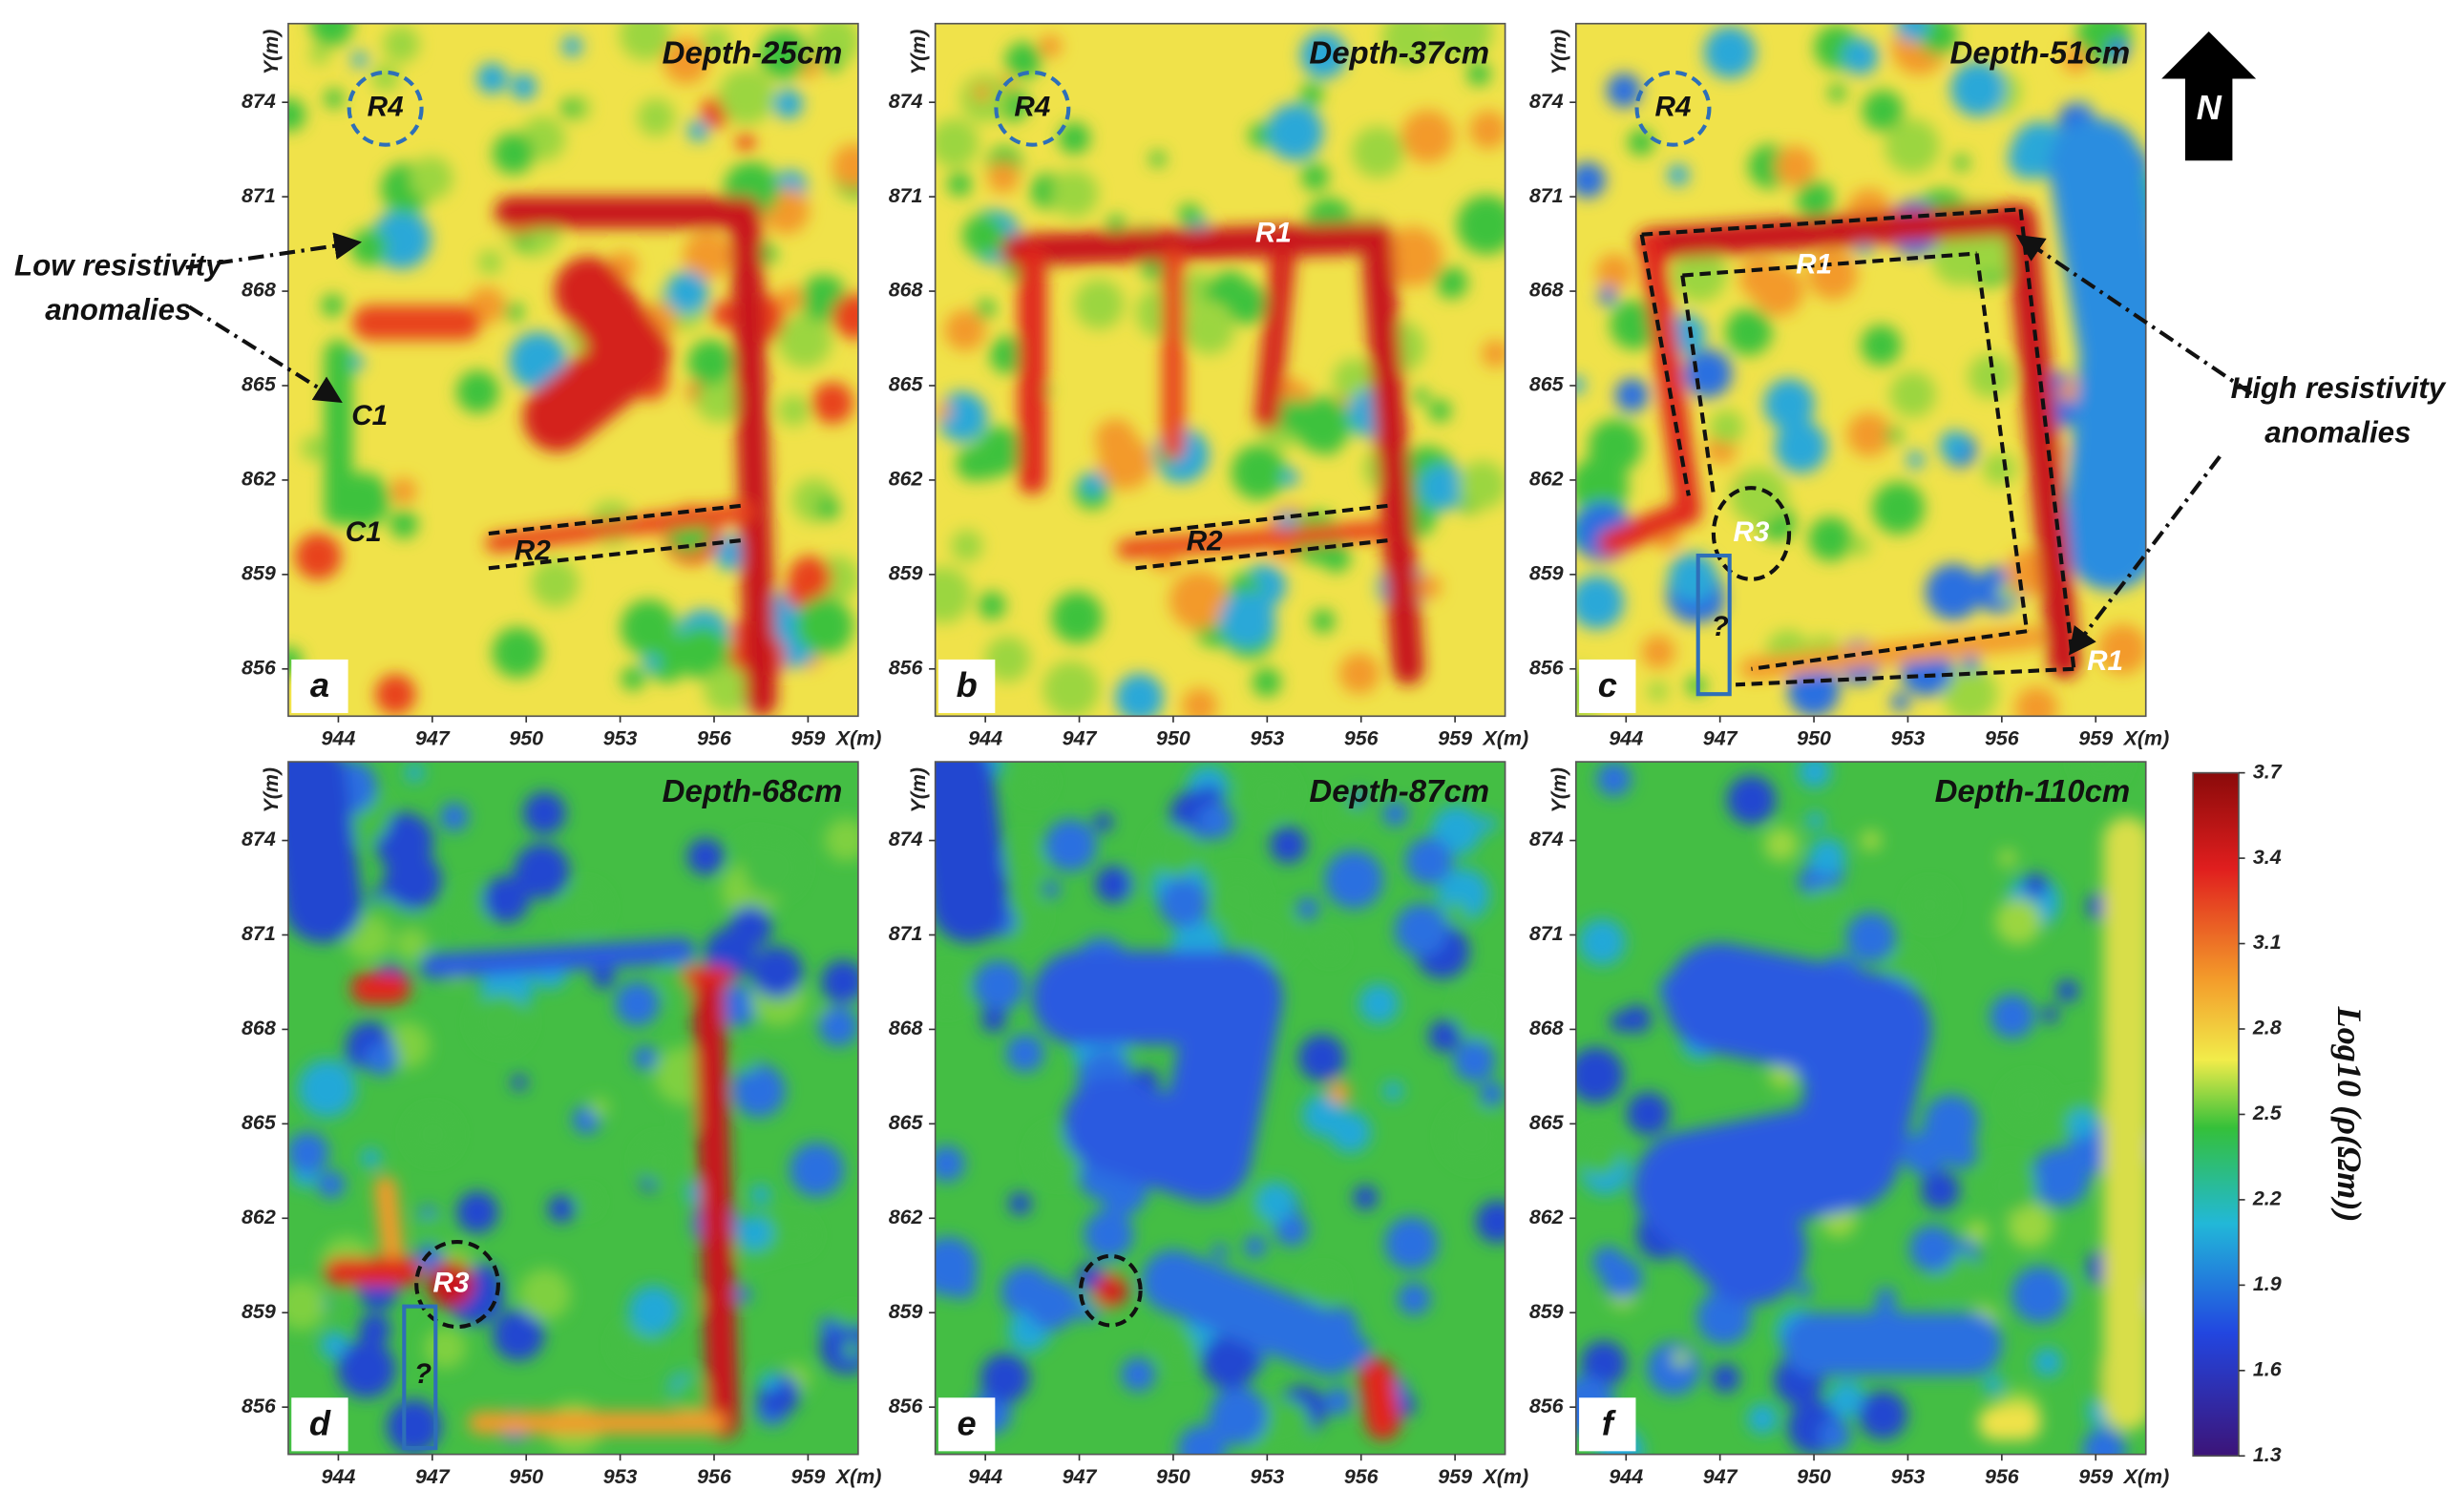  Describe the element at coordinates (572, 370) in the screenshot. I see `heatmap` at that location.